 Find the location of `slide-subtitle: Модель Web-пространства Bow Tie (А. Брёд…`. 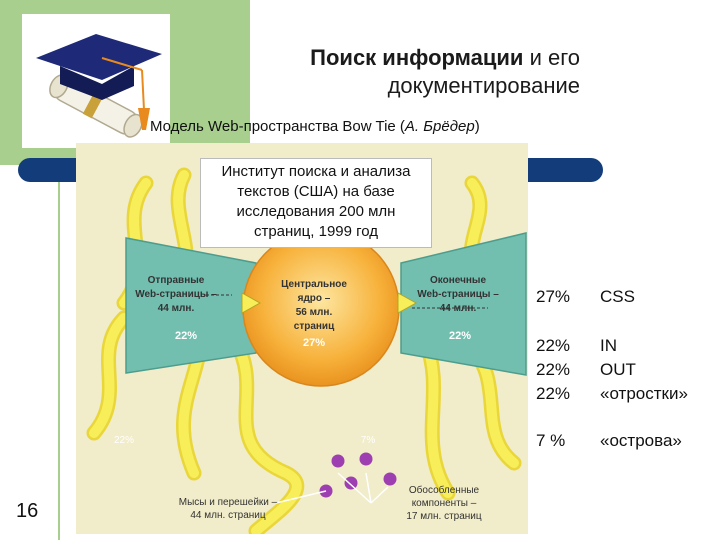

slide-subtitle: Модель Web-пространства Bow Tie (А. Брёд… is located at coordinates (315, 126).